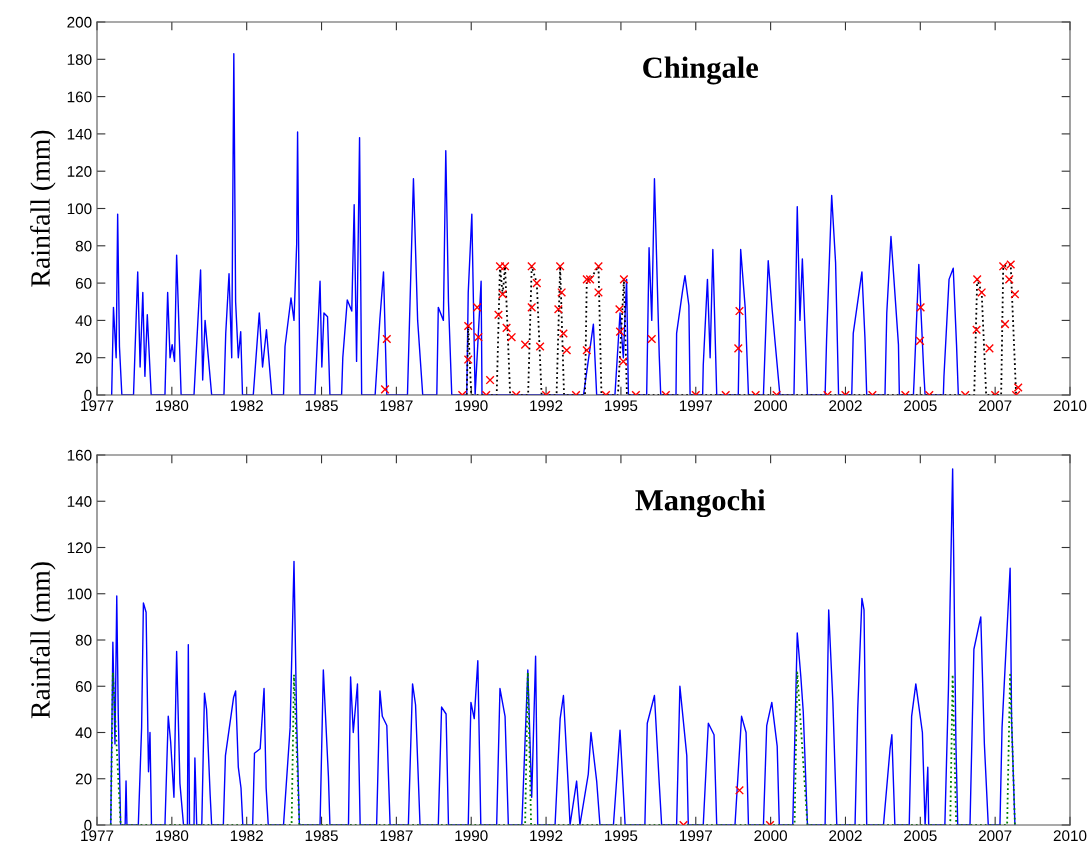  Describe the element at coordinates (79, 59) in the screenshot. I see `y-tick-label: 180` at that location.